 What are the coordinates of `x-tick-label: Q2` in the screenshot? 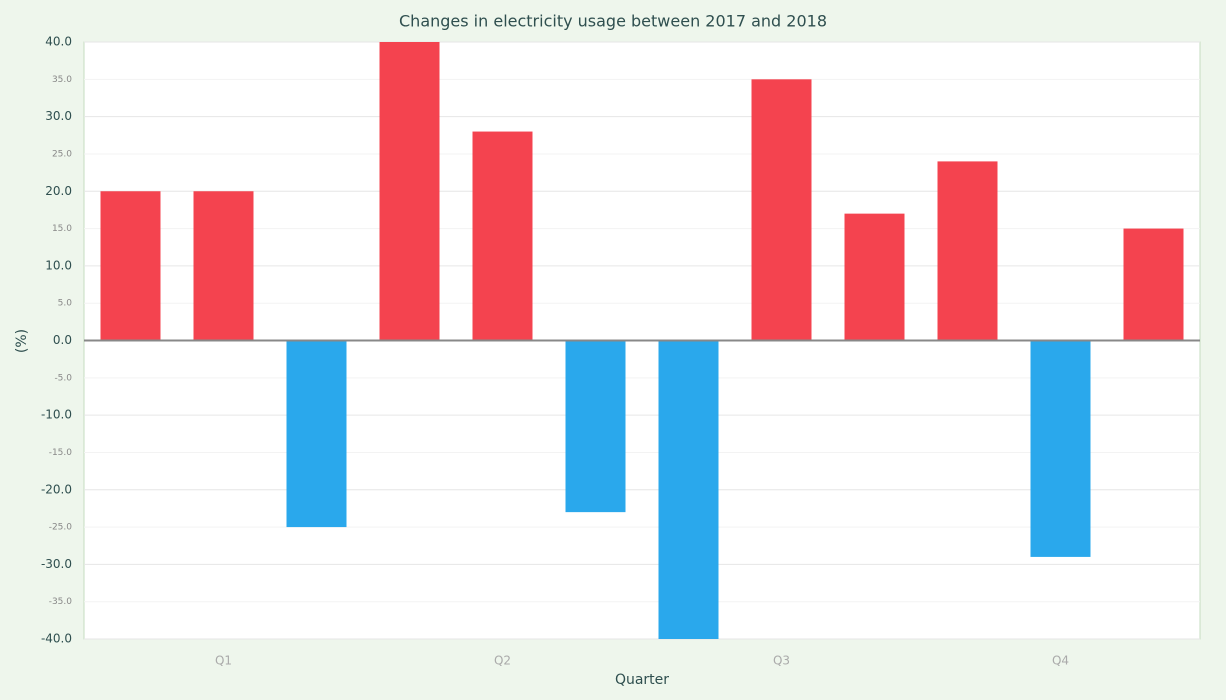 It's located at (502, 661).